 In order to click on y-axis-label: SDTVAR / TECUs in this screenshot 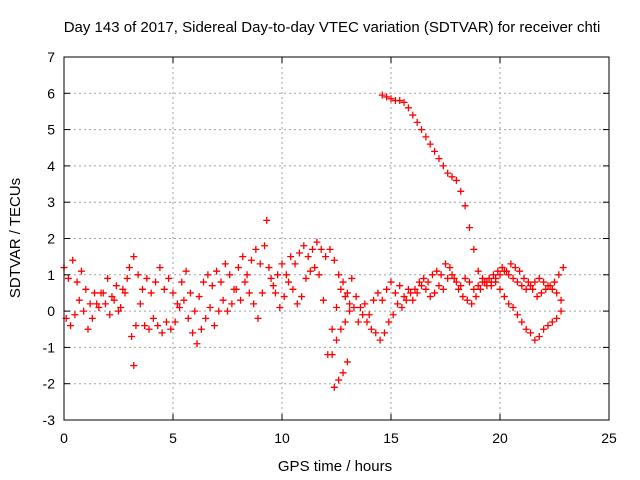, I will do `click(15, 238)`.